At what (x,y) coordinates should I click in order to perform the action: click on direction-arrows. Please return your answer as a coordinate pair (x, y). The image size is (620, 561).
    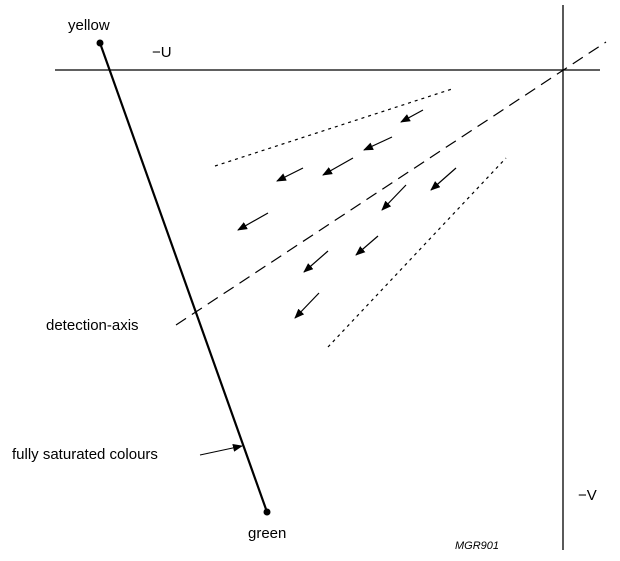
    Looking at the image, I should click on (347, 214).